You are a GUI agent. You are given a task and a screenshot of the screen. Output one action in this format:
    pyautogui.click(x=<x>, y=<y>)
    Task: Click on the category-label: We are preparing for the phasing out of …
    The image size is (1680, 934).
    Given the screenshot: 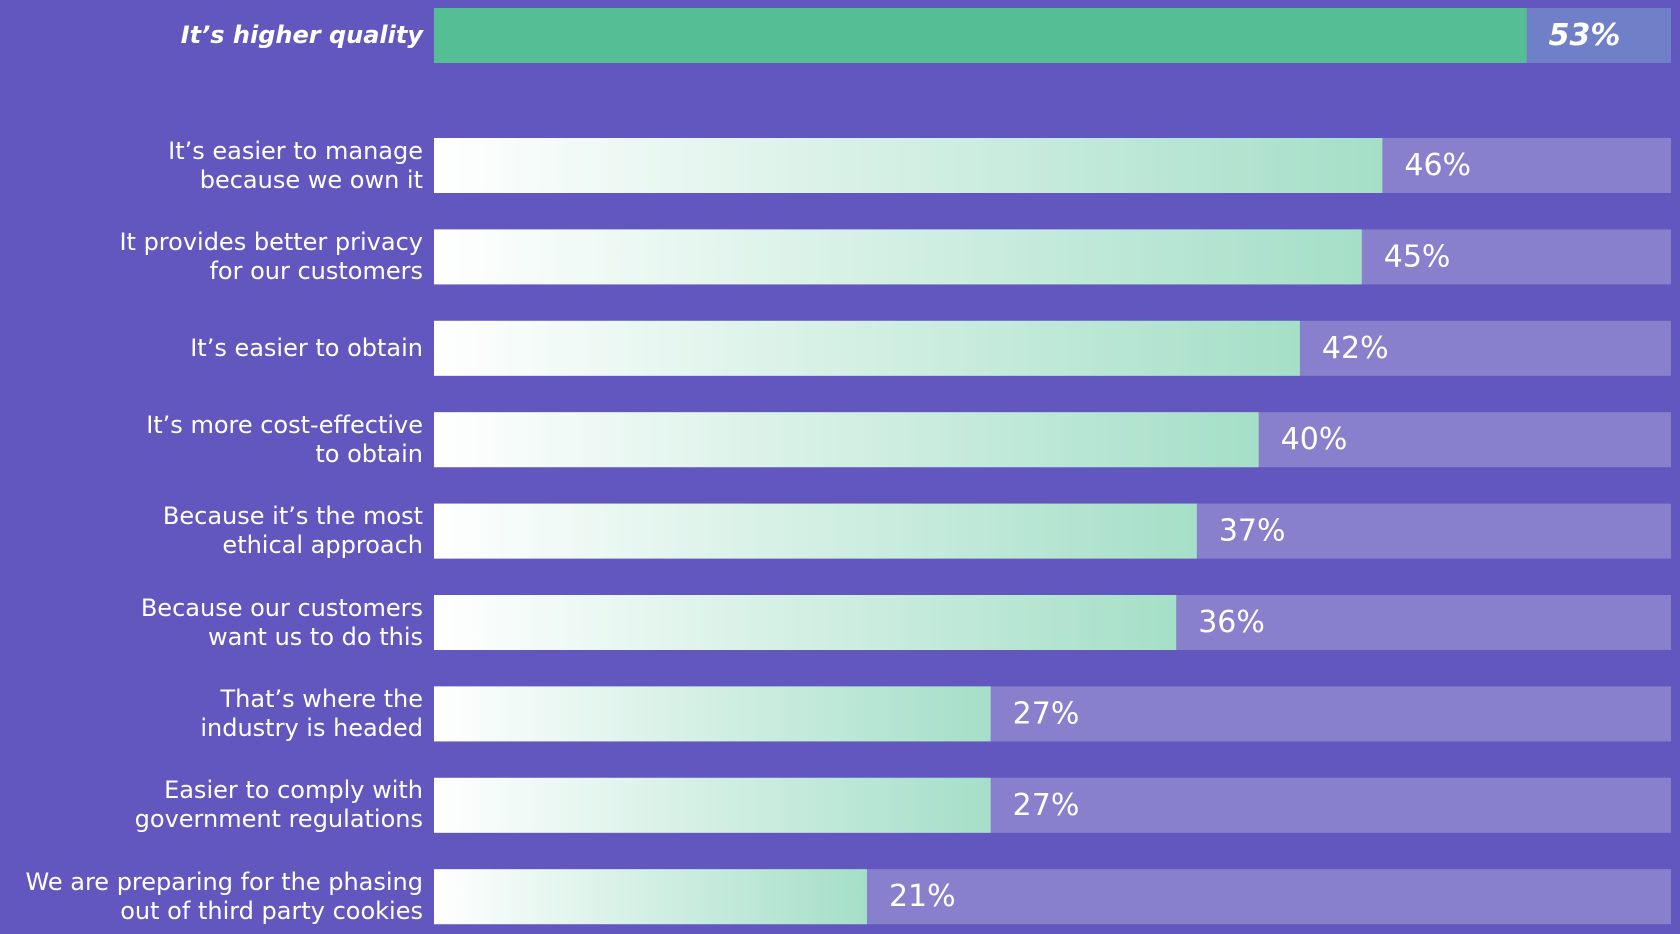 What is the action you would take?
    pyautogui.click(x=224, y=896)
    